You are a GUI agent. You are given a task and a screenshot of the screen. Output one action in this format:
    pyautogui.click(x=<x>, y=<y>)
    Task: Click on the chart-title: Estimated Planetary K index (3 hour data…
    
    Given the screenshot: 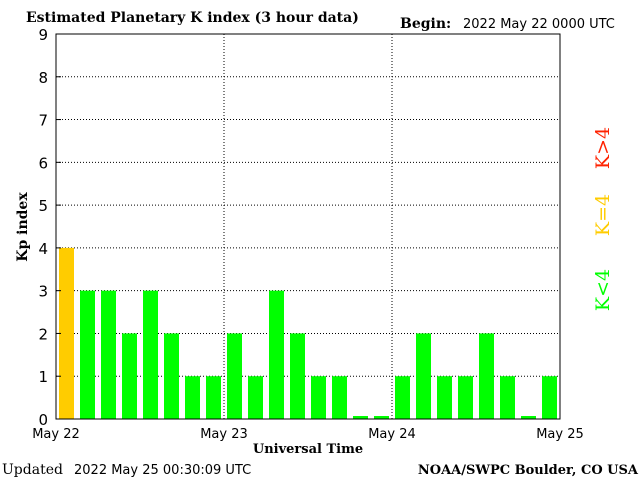 What is the action you would take?
    pyautogui.click(x=192, y=18)
    